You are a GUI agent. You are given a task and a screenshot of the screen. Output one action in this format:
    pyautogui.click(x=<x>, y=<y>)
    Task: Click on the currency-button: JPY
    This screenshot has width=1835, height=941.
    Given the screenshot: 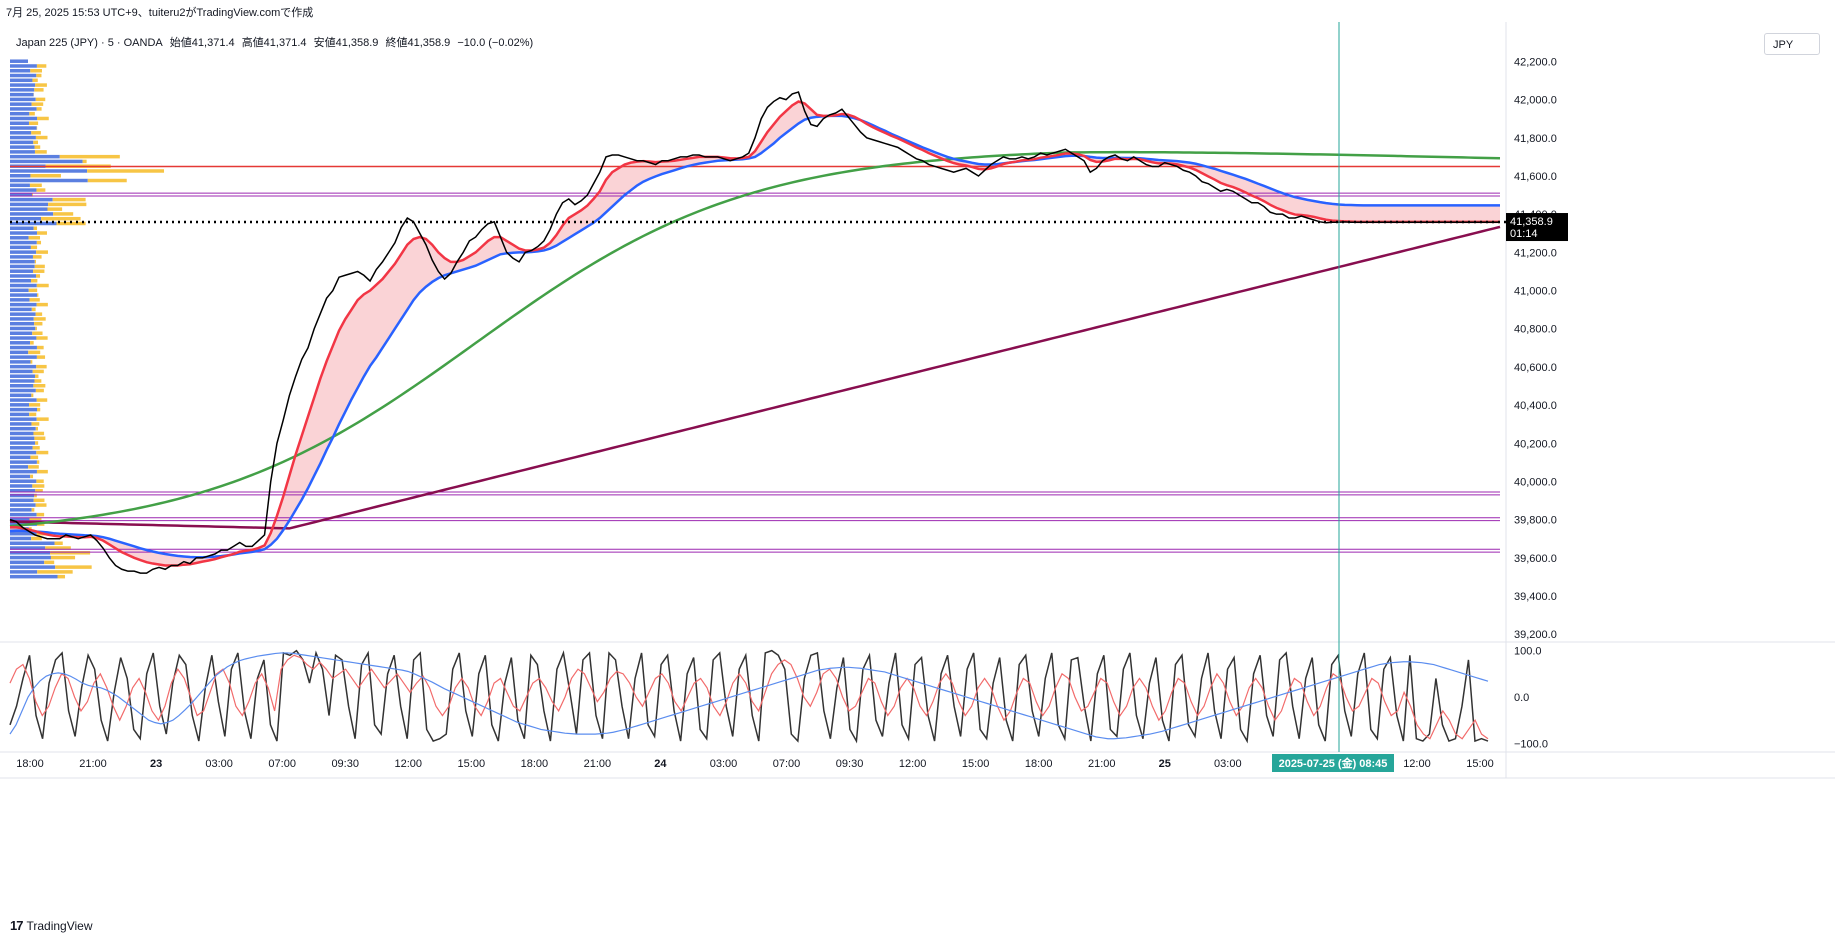 What is the action you would take?
    pyautogui.click(x=1792, y=44)
    